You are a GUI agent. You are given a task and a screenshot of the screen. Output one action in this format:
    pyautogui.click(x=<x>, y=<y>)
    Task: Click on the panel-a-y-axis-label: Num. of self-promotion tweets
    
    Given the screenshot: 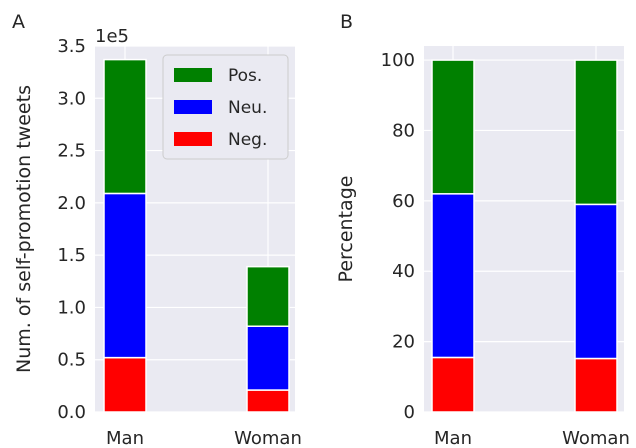 What is the action you would take?
    pyautogui.click(x=24, y=229)
    